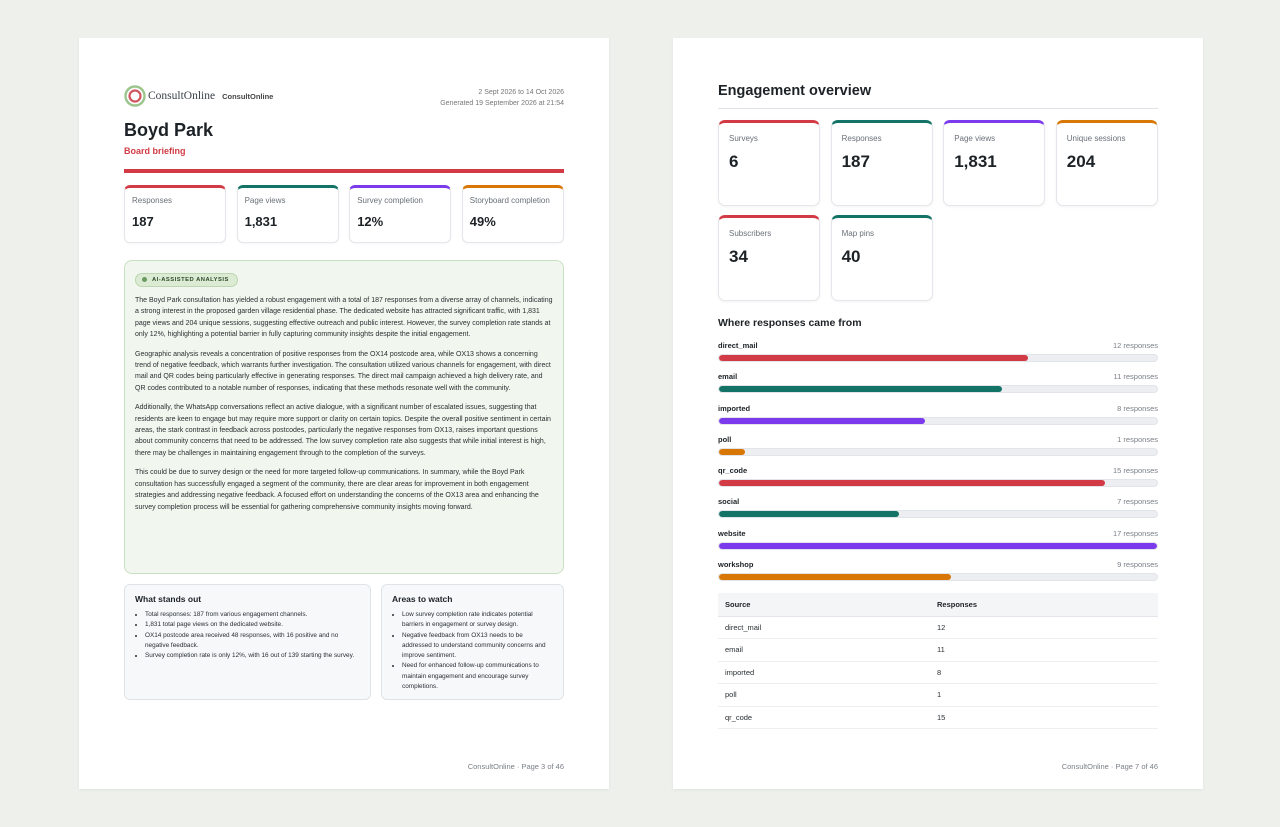  I want to click on source-count: 9 responses, so click(1137, 565).